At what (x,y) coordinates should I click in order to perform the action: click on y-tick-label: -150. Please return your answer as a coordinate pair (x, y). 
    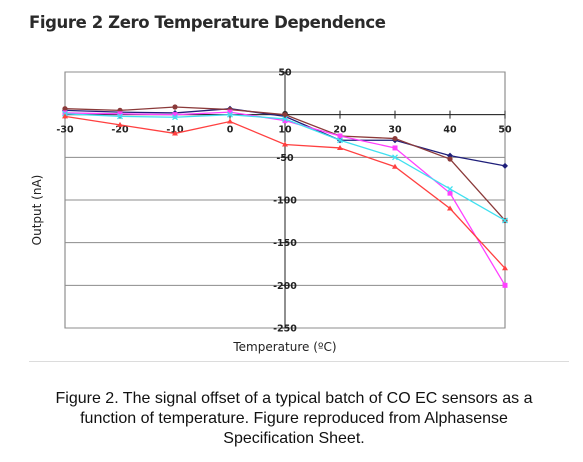
    Looking at the image, I should click on (285, 243).